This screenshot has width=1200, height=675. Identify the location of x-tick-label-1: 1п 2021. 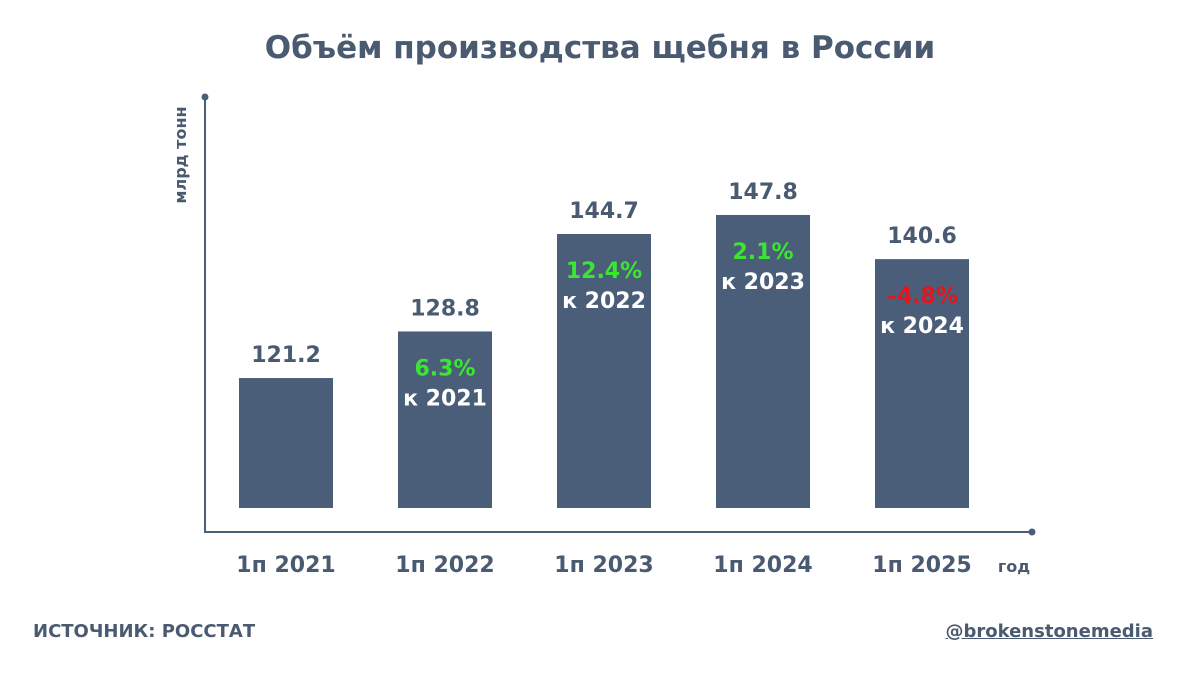
(285, 565).